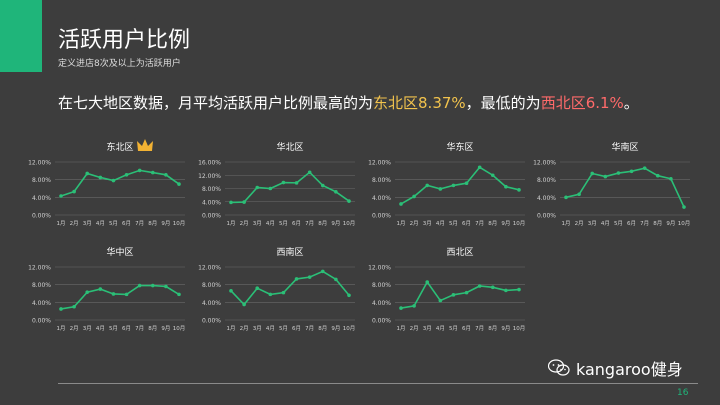 The image size is (720, 405). I want to click on x-tick-label: 3月, so click(592, 223).